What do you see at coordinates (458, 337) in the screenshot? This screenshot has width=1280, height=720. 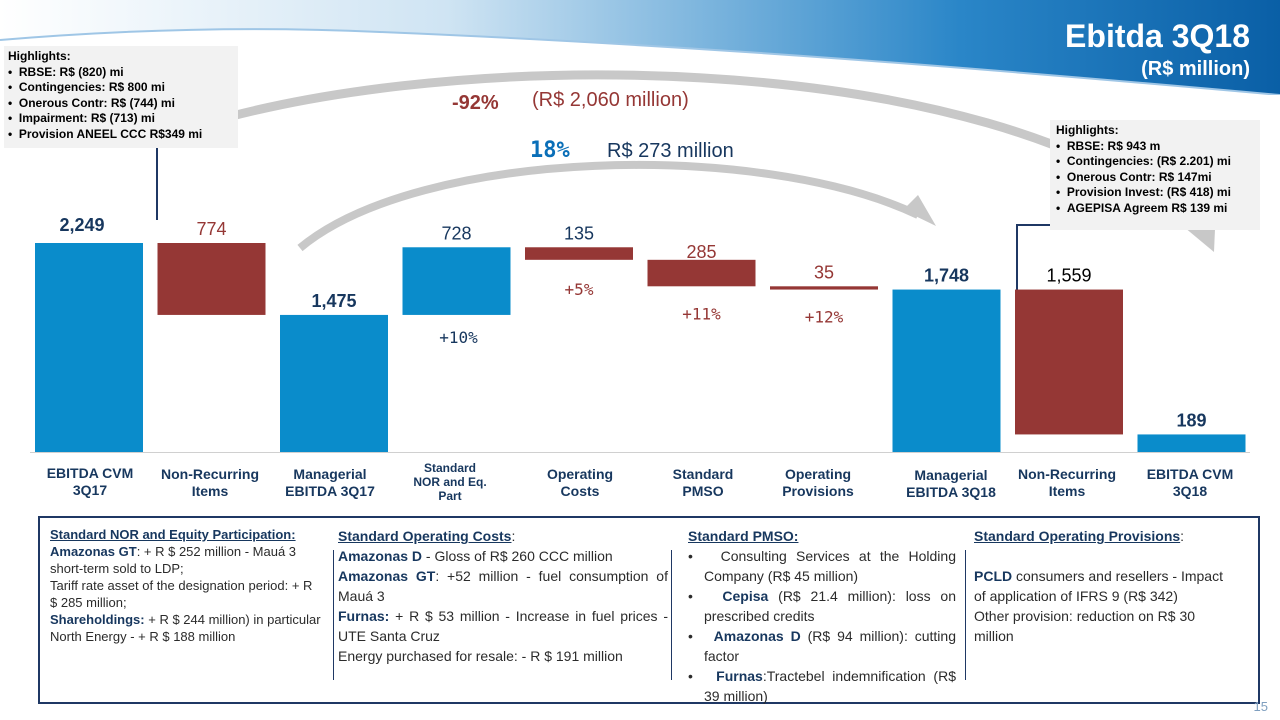 I see `pct-label: +10%` at bounding box center [458, 337].